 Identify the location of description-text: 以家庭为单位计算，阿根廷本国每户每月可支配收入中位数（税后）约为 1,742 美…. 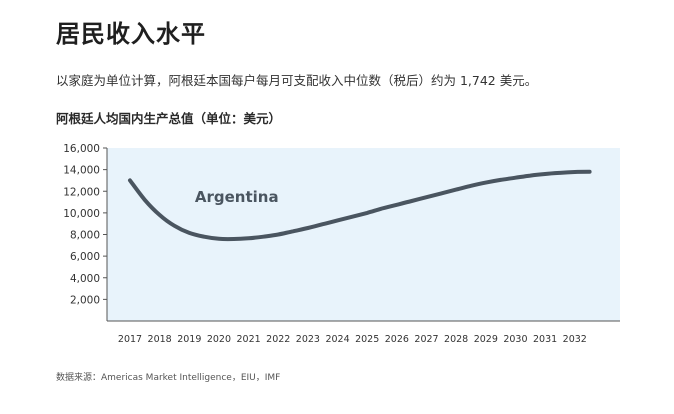
(297, 80).